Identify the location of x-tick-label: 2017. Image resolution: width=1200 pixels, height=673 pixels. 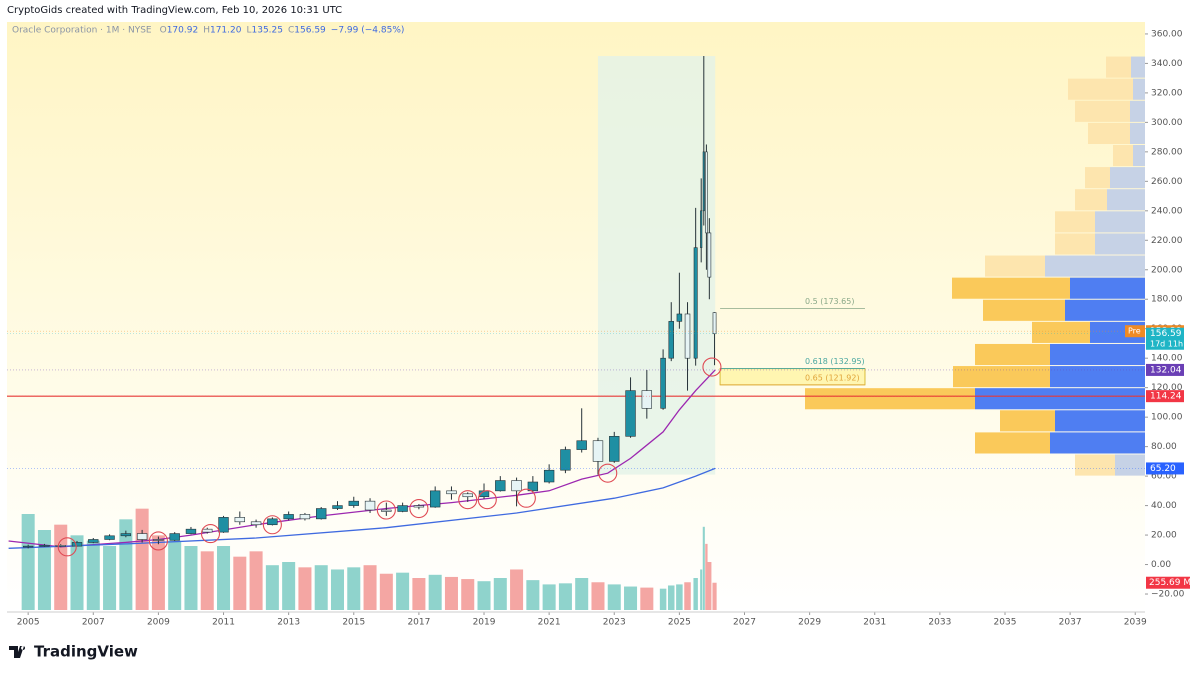
(418, 623).